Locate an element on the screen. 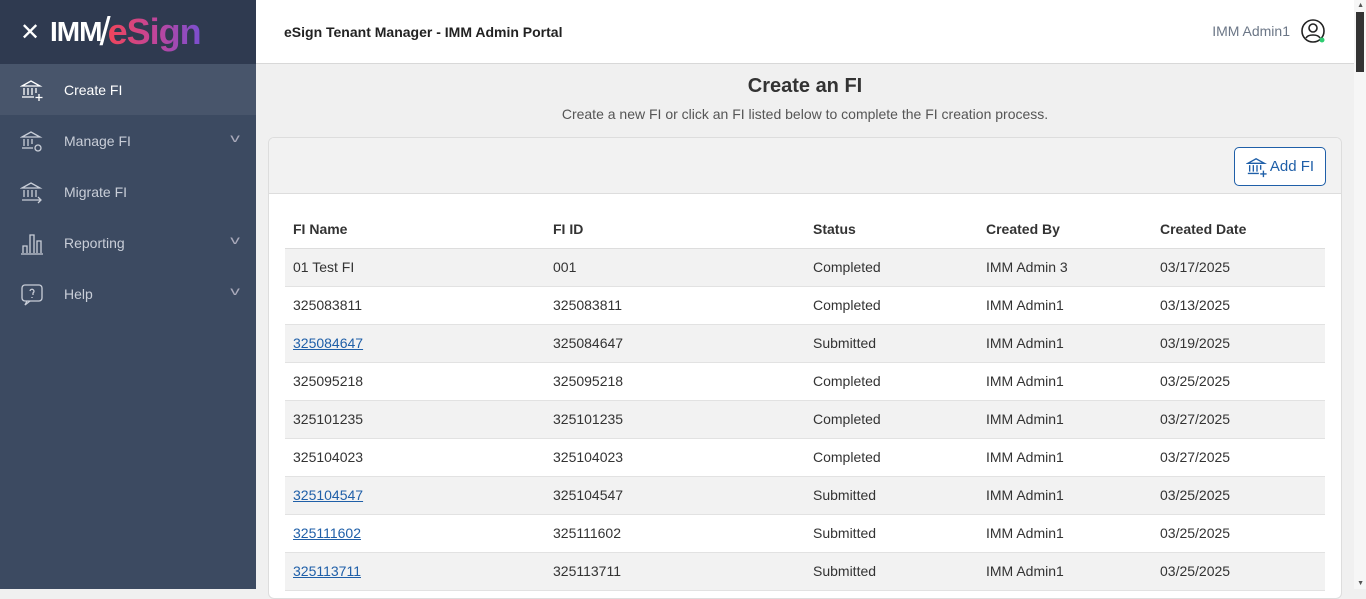 The image size is (1366, 599). fi-id-cell: 325104547 is located at coordinates (675, 495).